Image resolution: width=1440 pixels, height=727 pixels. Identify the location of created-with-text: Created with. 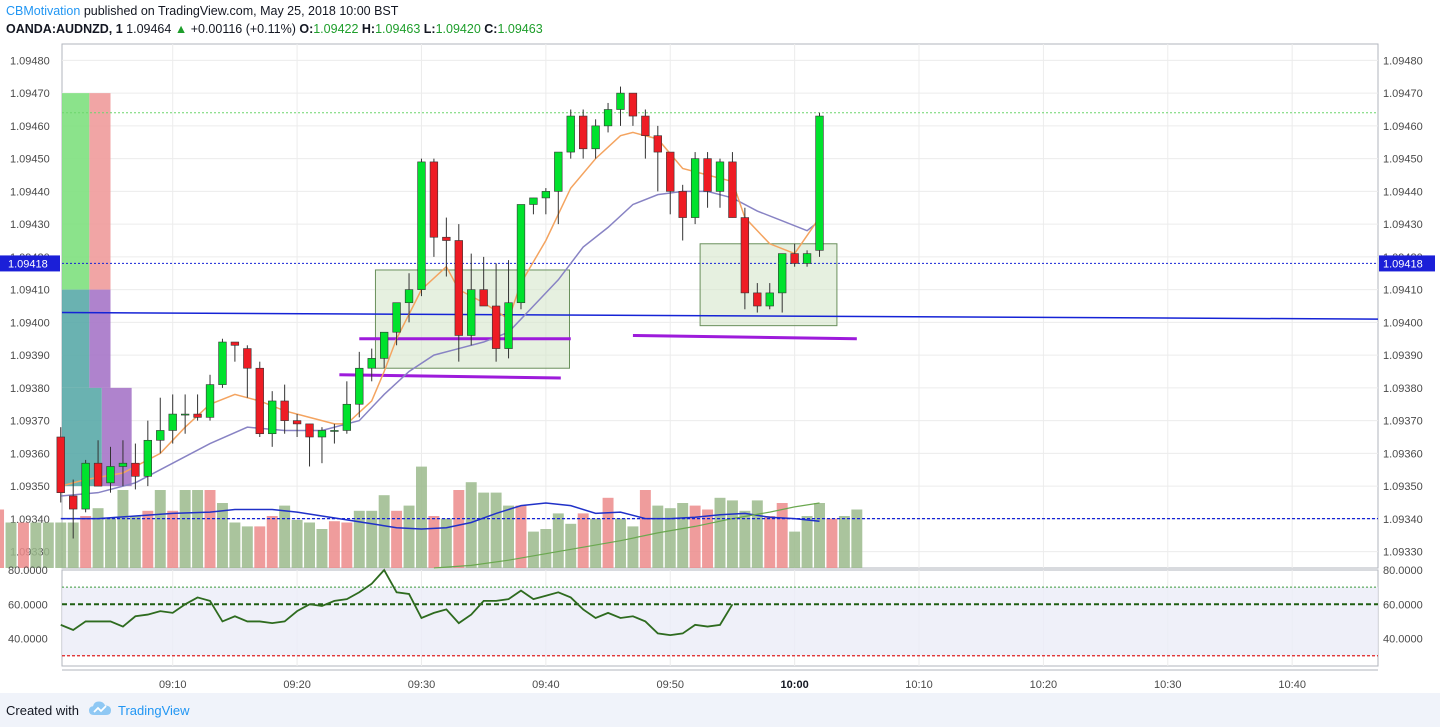
(42, 710).